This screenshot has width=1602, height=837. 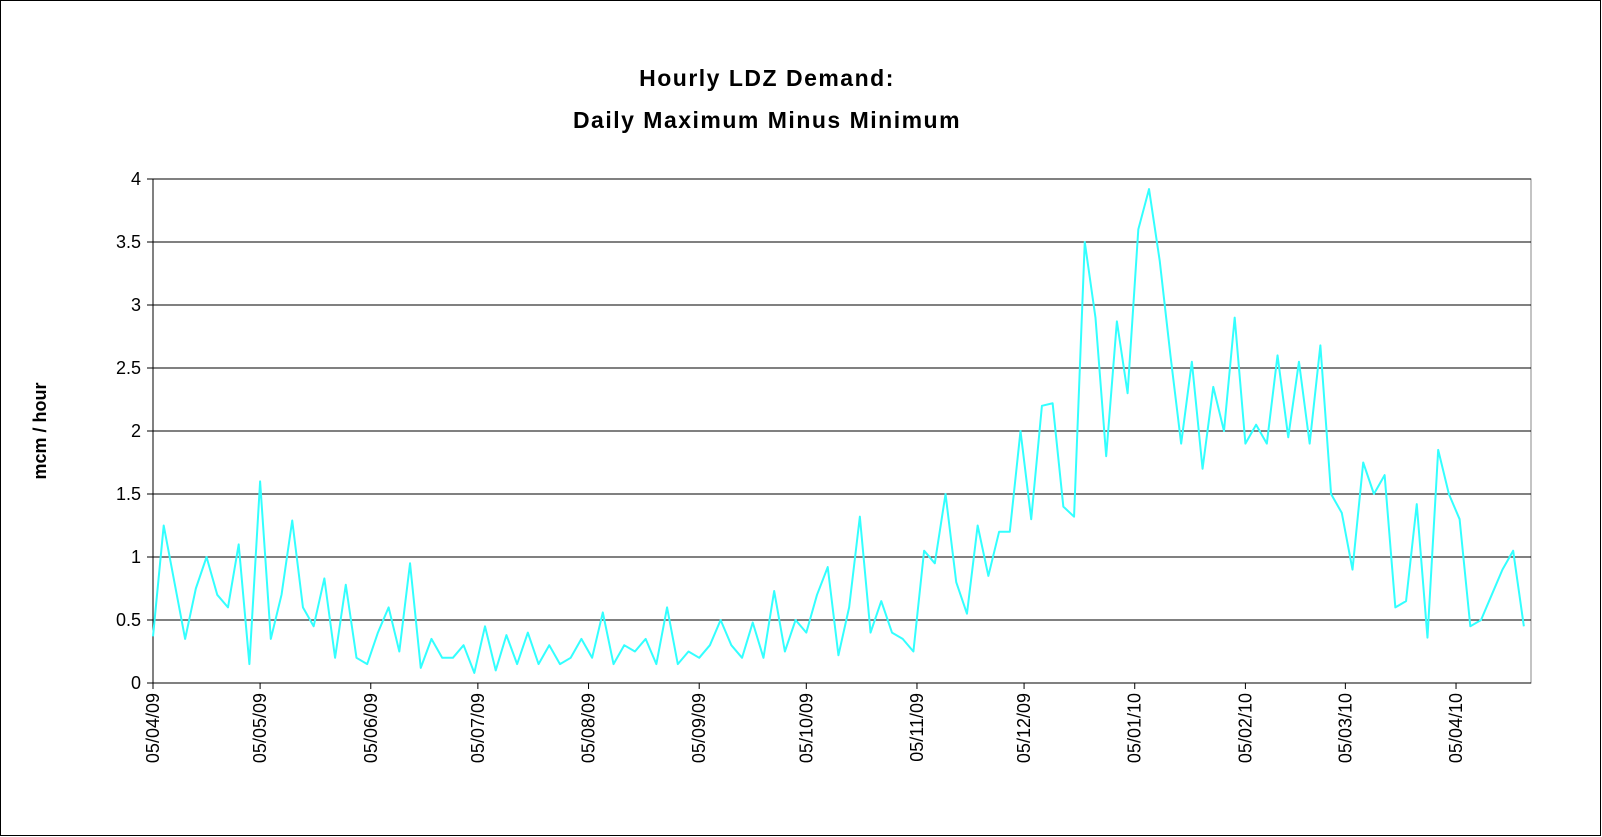 What do you see at coordinates (589, 728) in the screenshot?
I see `x-tick-label: 05/08/09` at bounding box center [589, 728].